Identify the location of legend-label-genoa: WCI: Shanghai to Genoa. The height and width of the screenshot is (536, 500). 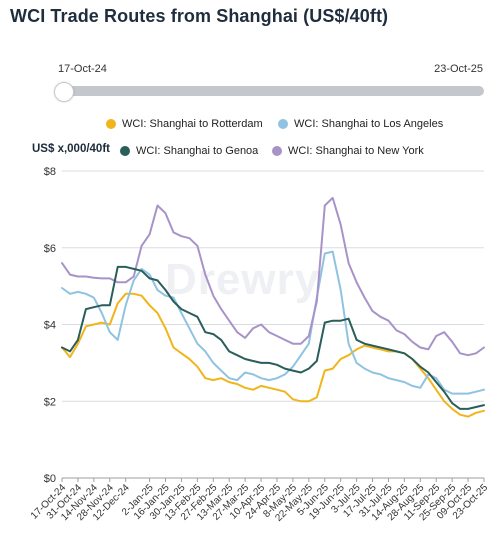
(197, 151).